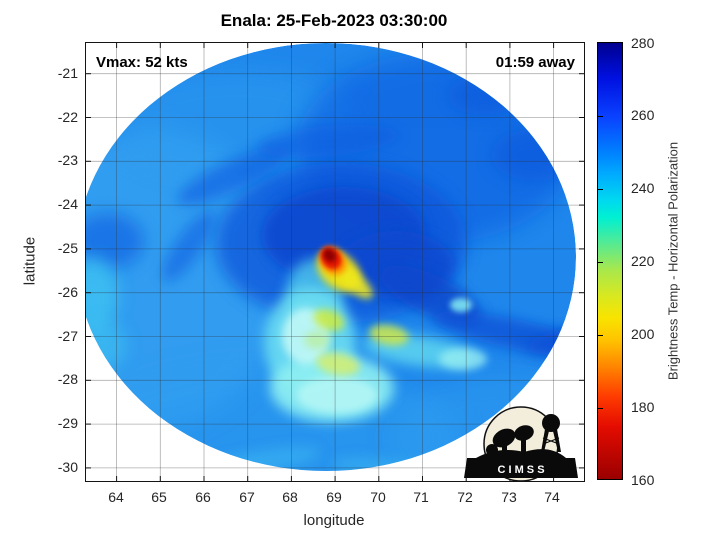  Describe the element at coordinates (535, 62) in the screenshot. I see `time-away-annotation: 01:59 away` at that location.